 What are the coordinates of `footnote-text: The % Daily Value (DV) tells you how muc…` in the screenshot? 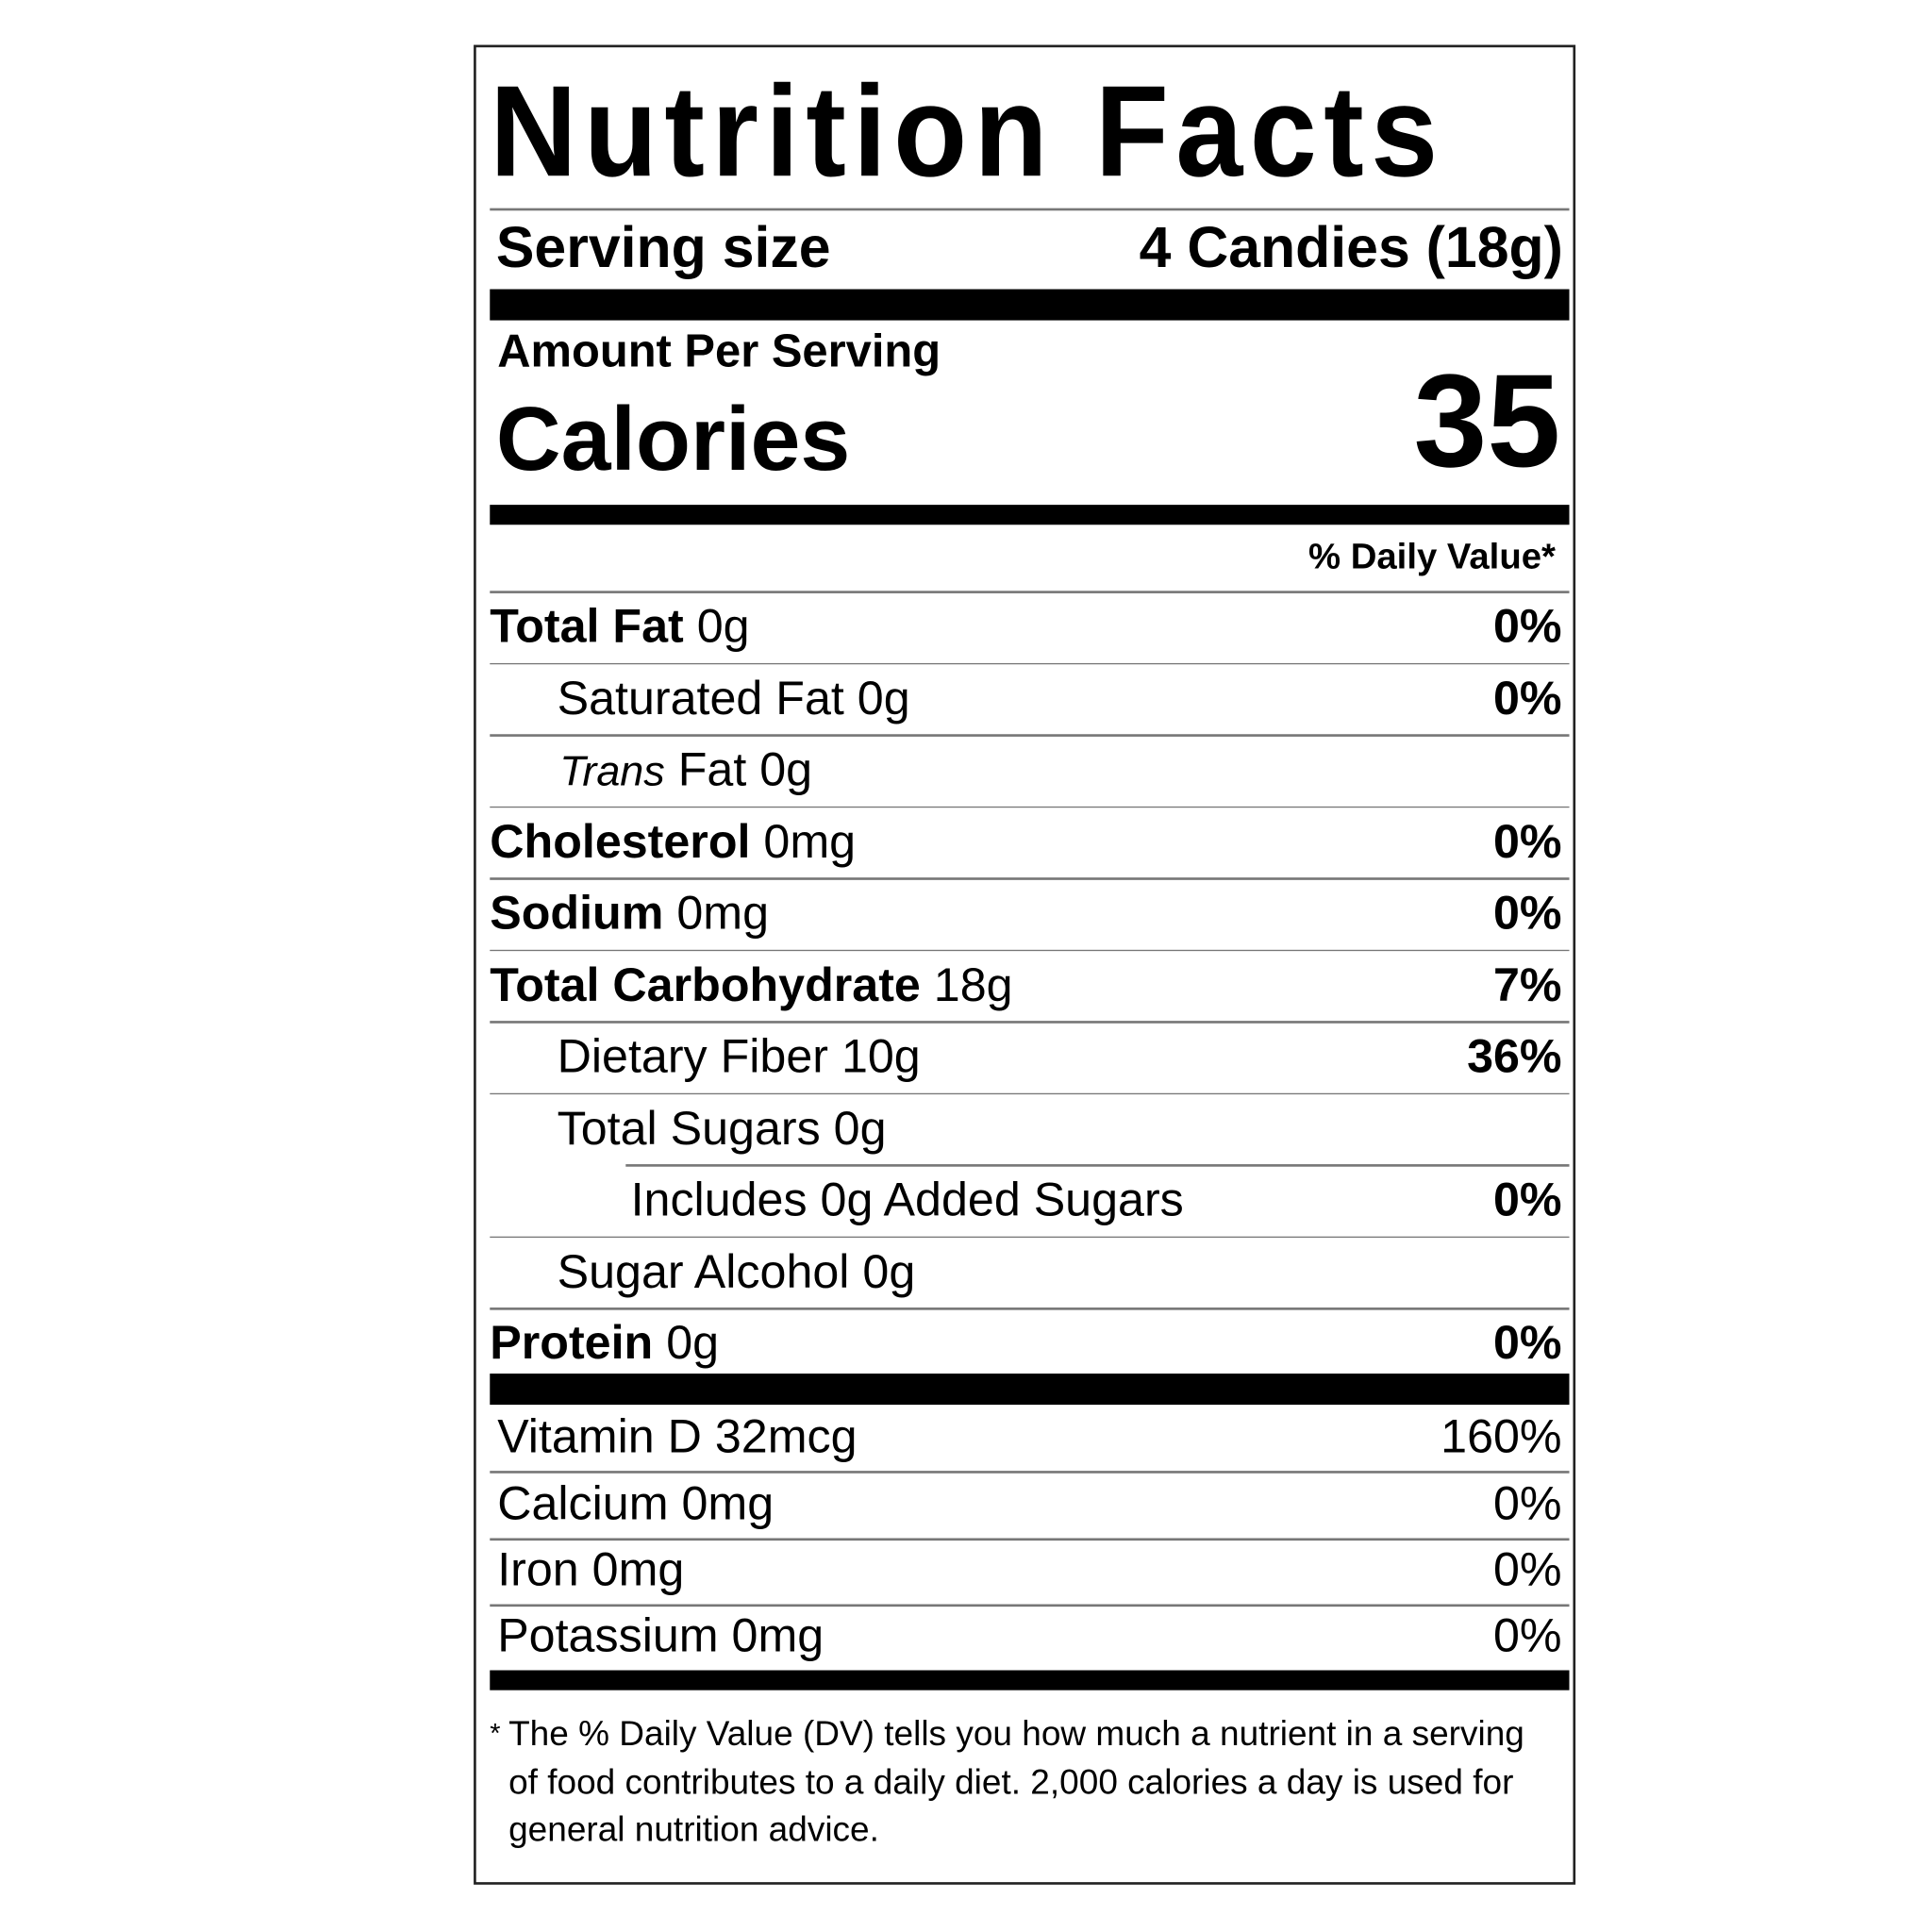 It's located at (1016, 1781).